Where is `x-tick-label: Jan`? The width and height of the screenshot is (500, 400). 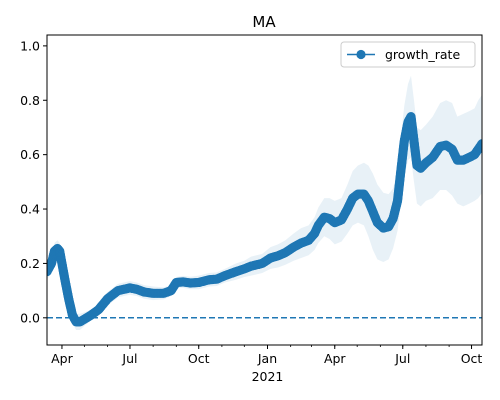
x-tick-label: Jan is located at coordinates (267, 358).